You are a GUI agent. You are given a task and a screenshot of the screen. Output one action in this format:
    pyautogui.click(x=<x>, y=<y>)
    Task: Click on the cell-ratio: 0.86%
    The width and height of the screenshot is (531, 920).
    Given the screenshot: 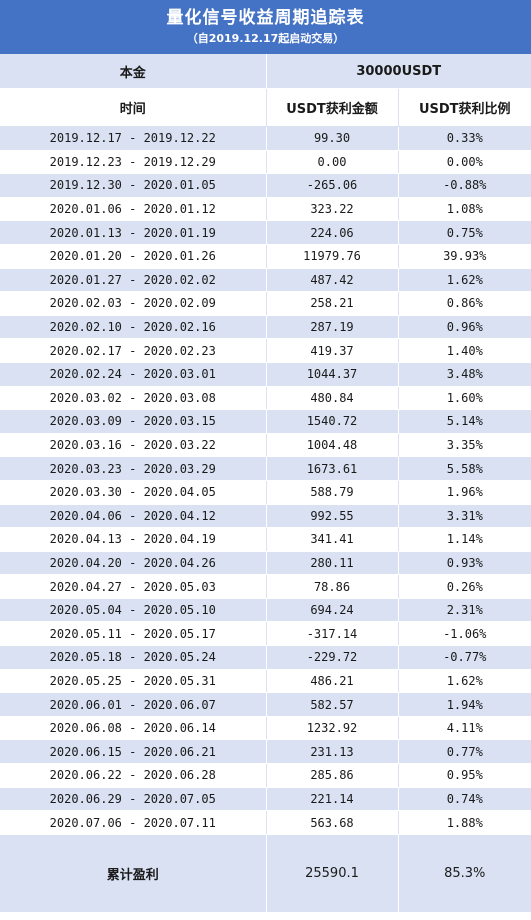 What is the action you would take?
    pyautogui.click(x=464, y=303)
    